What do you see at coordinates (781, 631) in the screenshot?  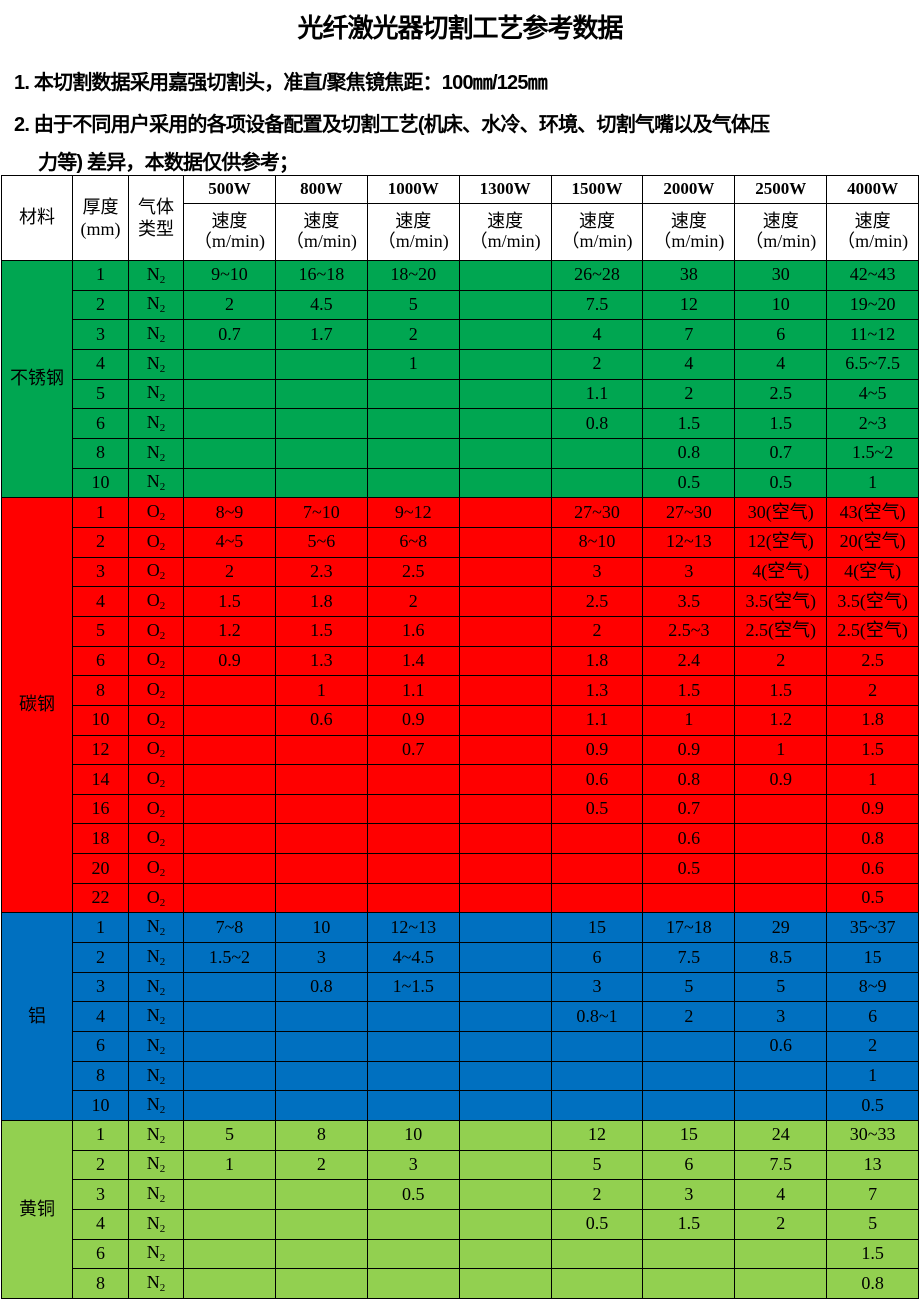 I see `speed-cell: 2.5(空气)` at bounding box center [781, 631].